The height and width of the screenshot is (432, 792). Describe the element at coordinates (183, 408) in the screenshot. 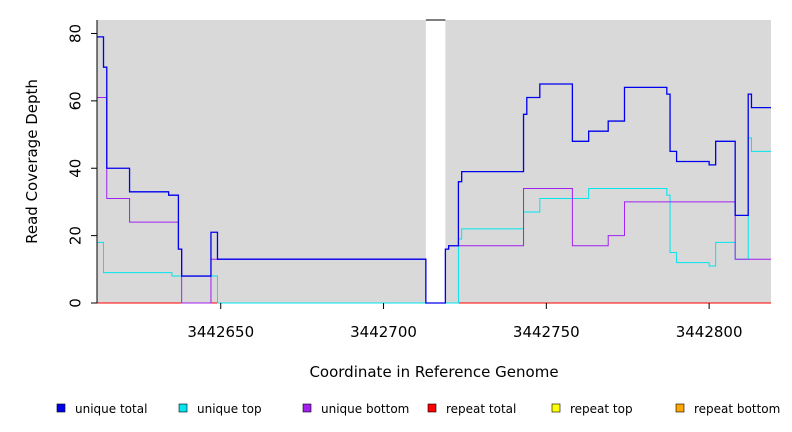

I see `legend-swatch-unique-top` at that location.